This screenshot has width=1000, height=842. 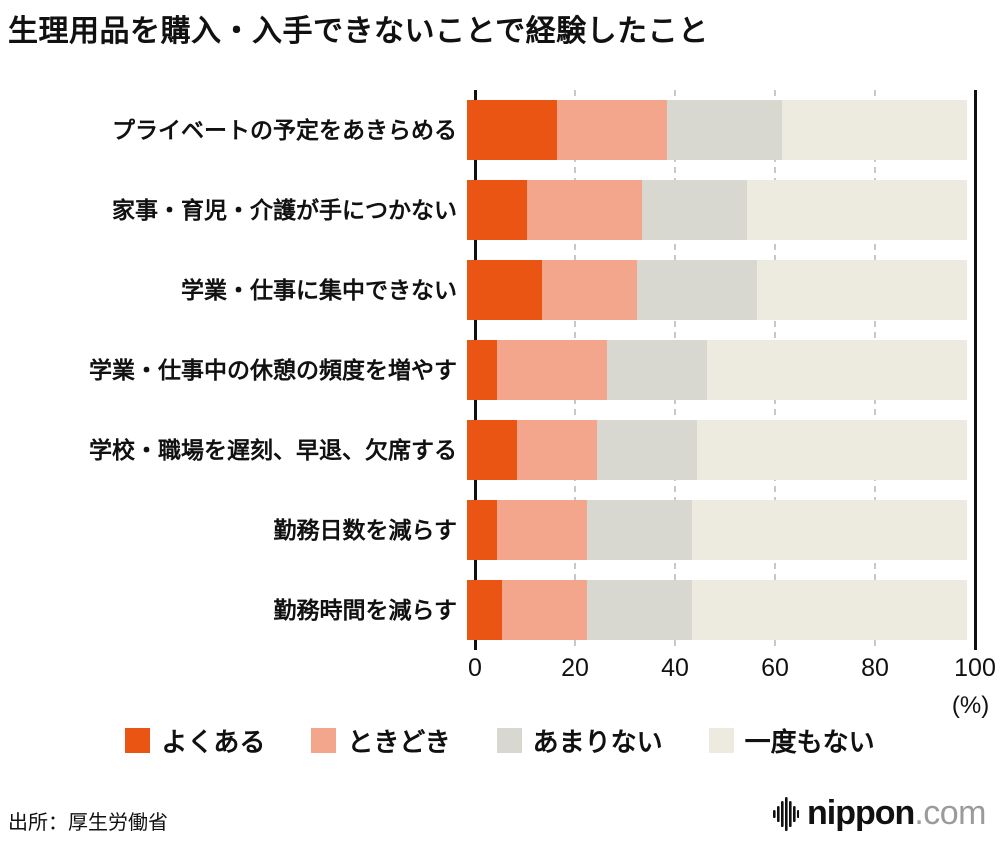 I want to click on chart-row: 勤務時間を減らす, so click(x=500, y=610).